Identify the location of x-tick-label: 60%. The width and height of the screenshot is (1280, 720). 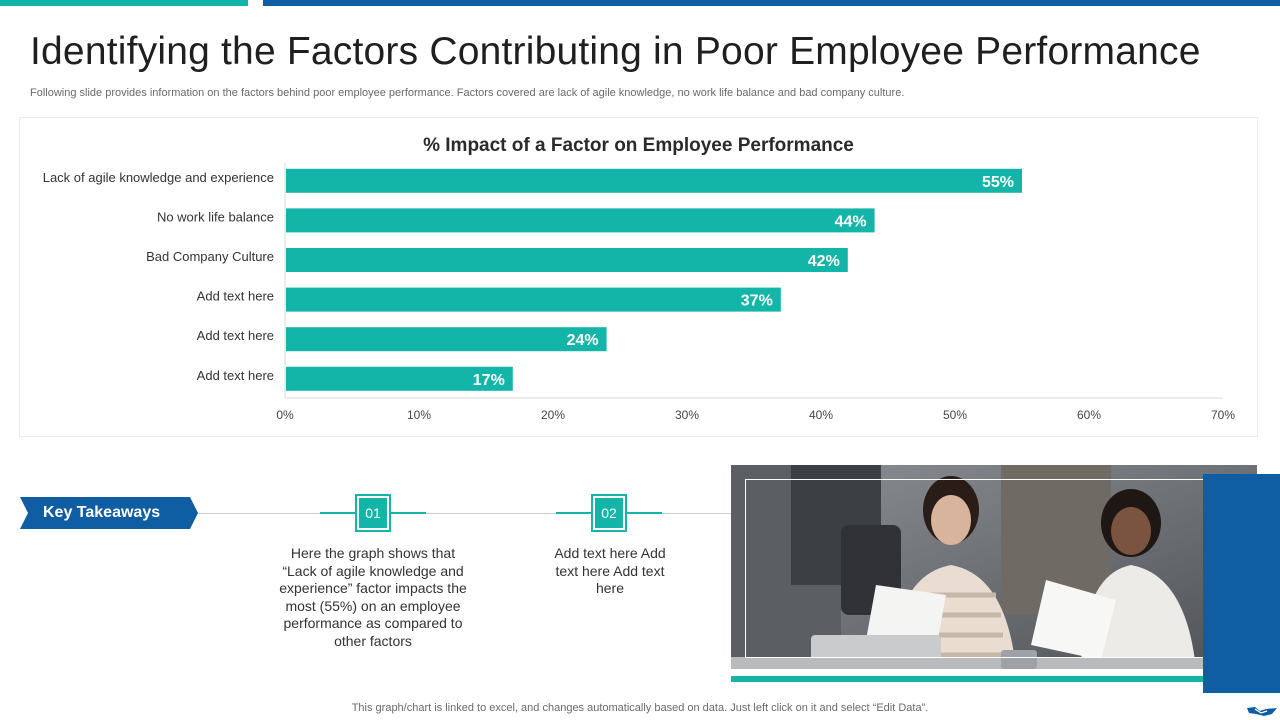
(1089, 415).